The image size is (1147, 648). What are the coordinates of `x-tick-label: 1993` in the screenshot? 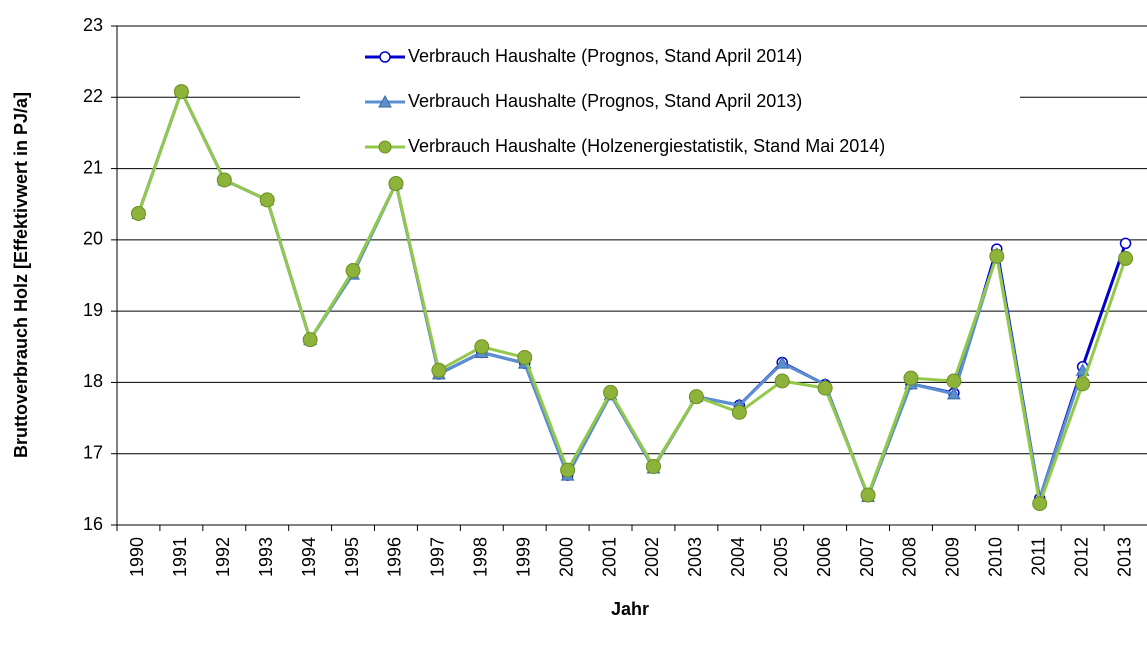 It's located at (266, 557).